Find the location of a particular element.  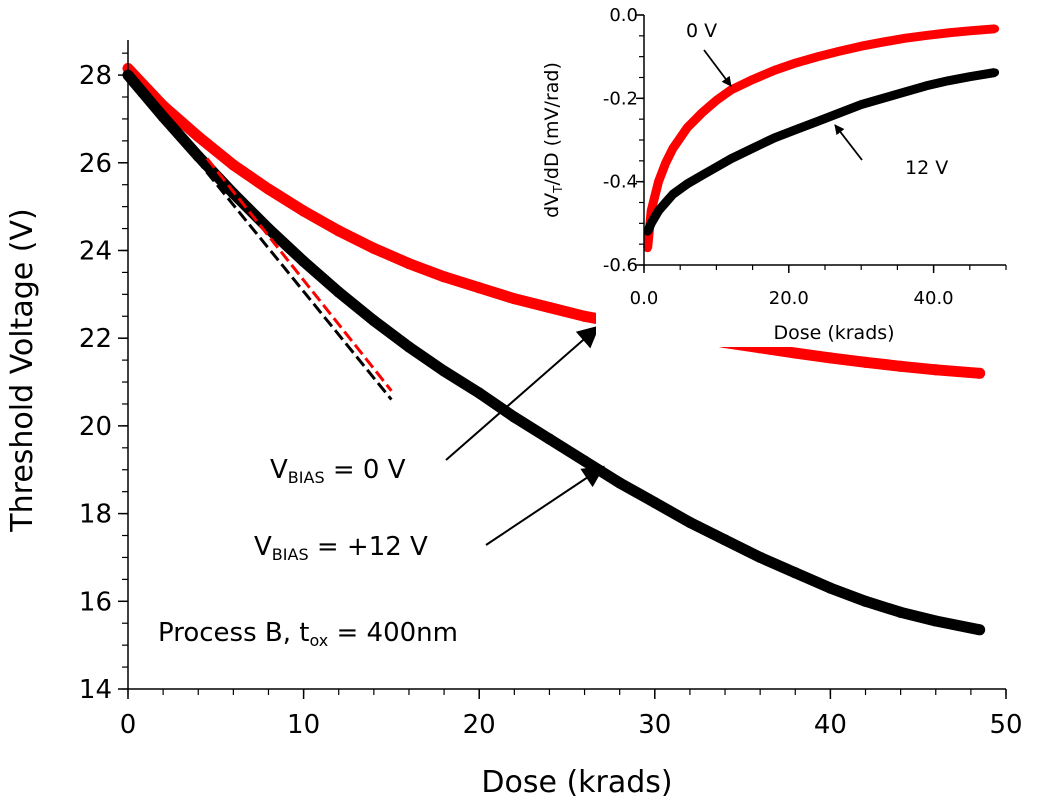

arrow-vbias-0v is located at coordinates (522, 393).